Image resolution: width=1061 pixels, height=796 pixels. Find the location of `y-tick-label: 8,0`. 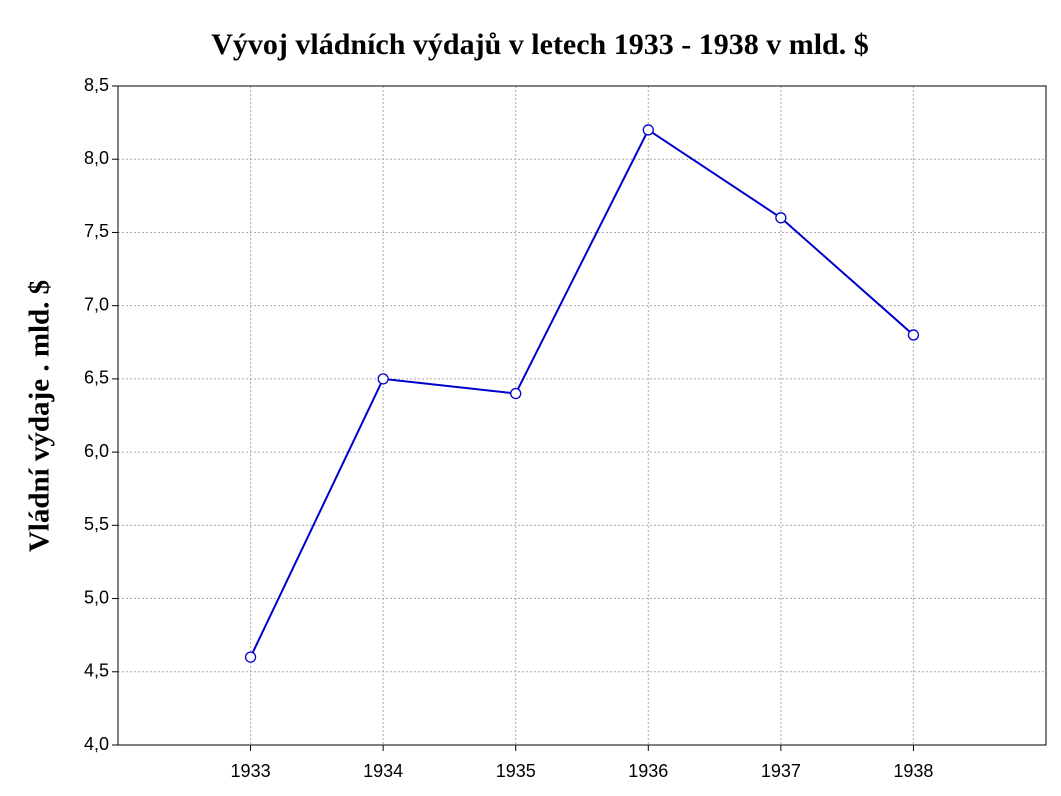

y-tick-label: 8,0 is located at coordinates (96, 158).